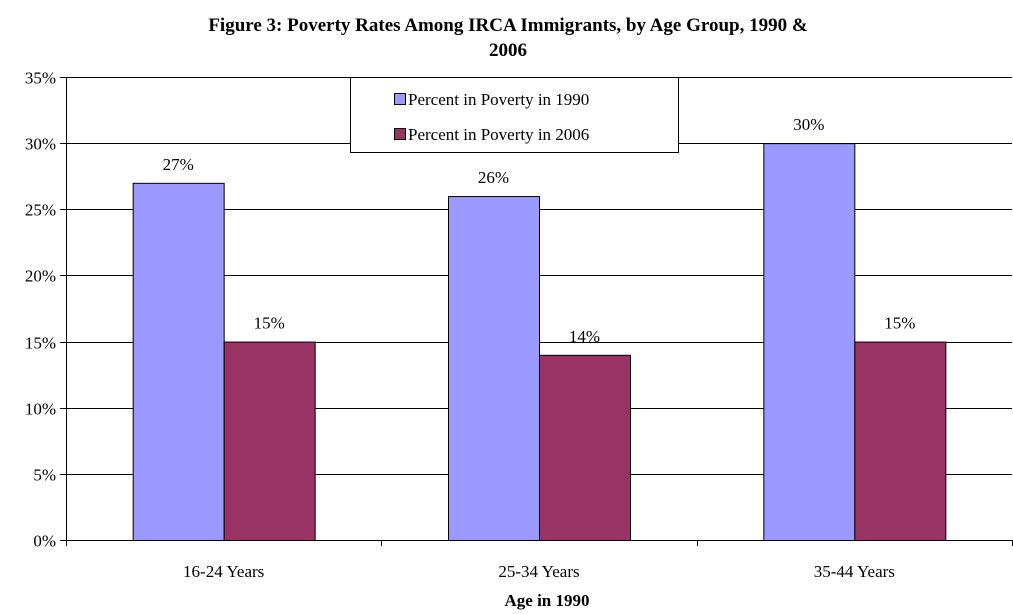  What do you see at coordinates (493, 177) in the screenshot?
I see `data-label: 26%` at bounding box center [493, 177].